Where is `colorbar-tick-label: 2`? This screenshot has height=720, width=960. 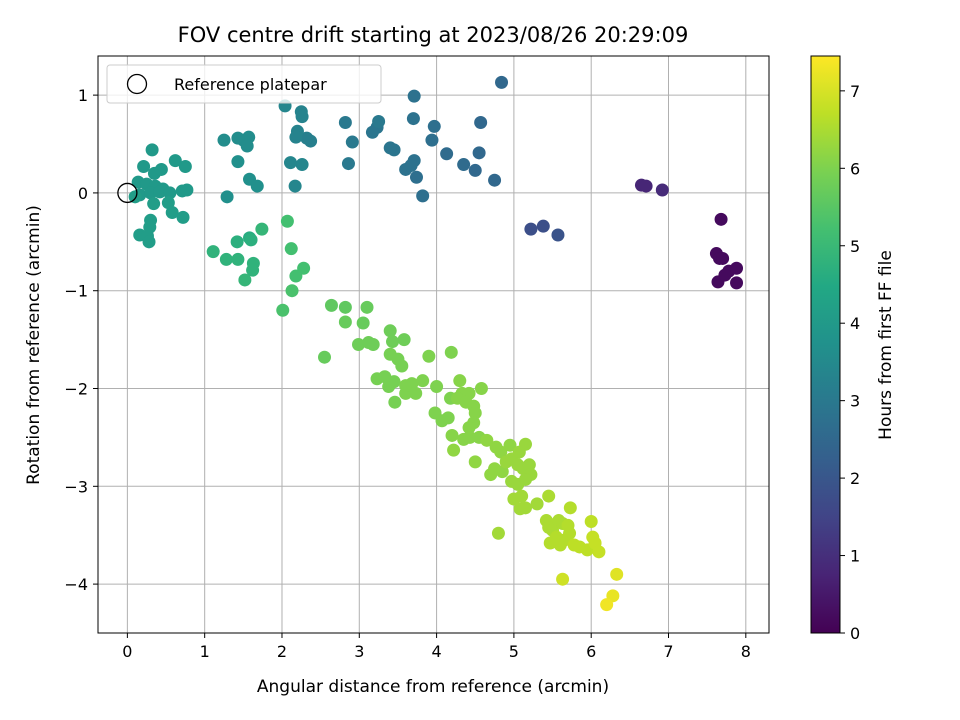 colorbar-tick-label: 2 is located at coordinates (855, 478).